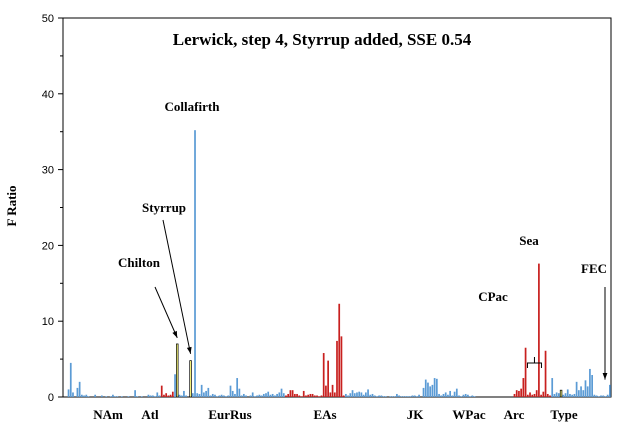 The image size is (629, 431). What do you see at coordinates (48, 19) in the screenshot?
I see `y-tick-label: 50` at bounding box center [48, 19].